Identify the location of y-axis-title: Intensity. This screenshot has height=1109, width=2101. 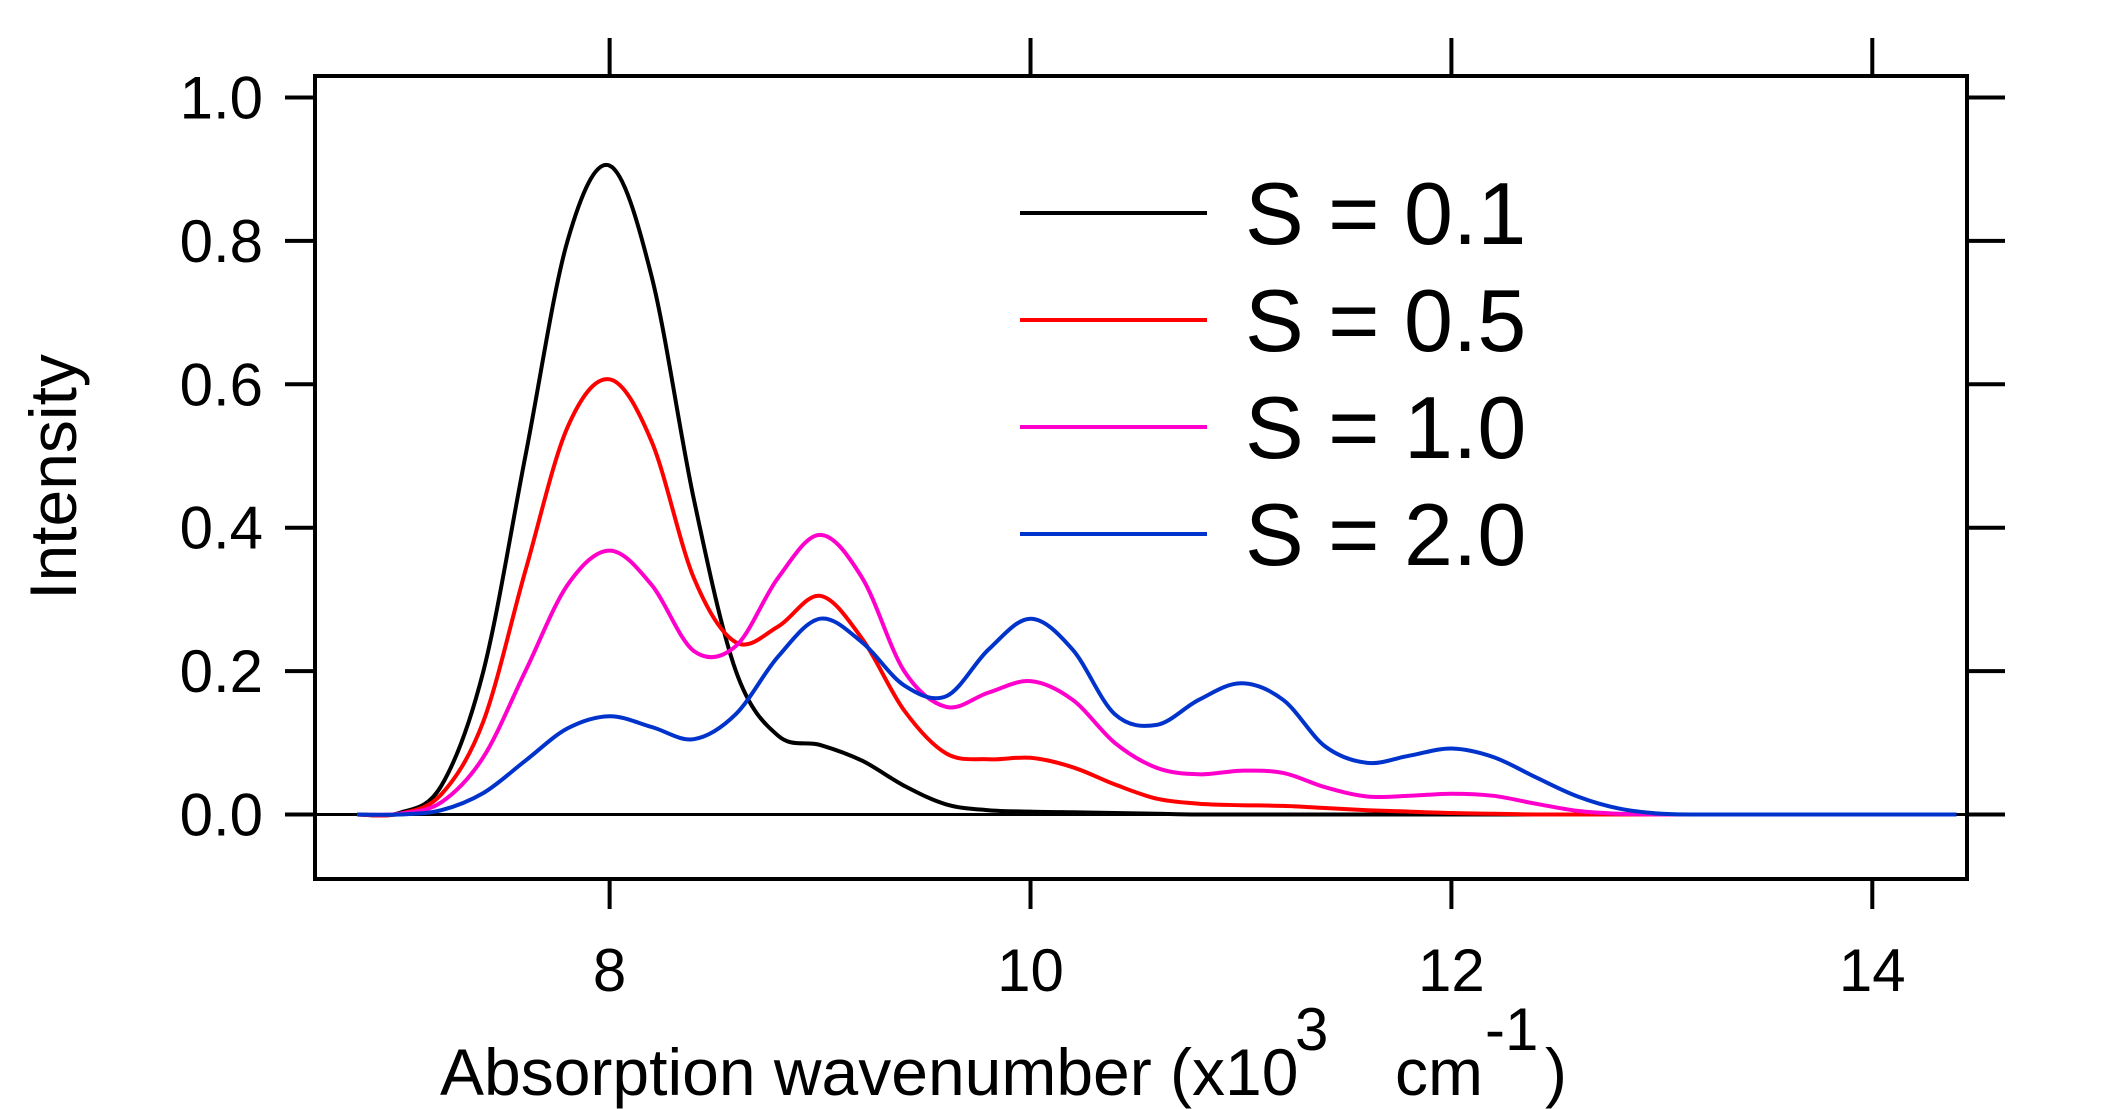
(53, 477).